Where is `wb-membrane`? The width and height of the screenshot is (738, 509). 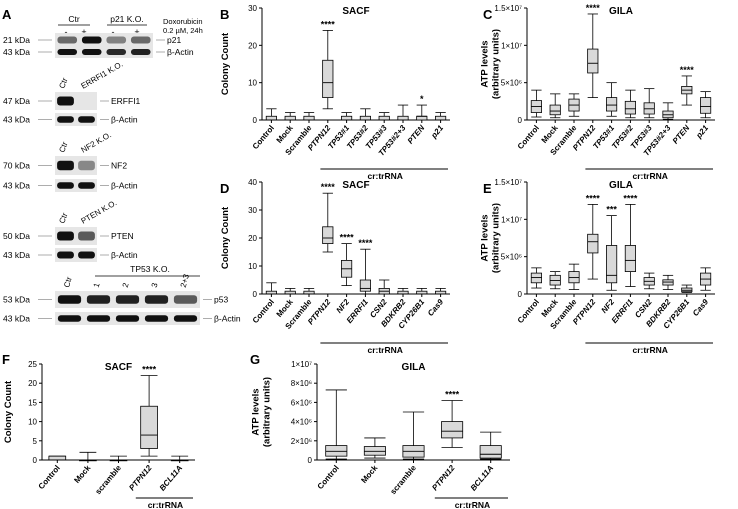 wb-membrane is located at coordinates (104, 52).